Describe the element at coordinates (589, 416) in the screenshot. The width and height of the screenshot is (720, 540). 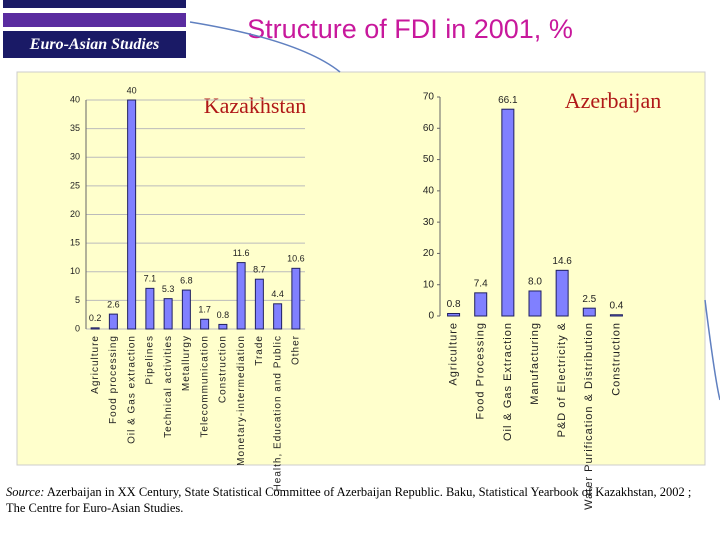
I see `x-tick-label: Water Purification & Distribution` at that location.